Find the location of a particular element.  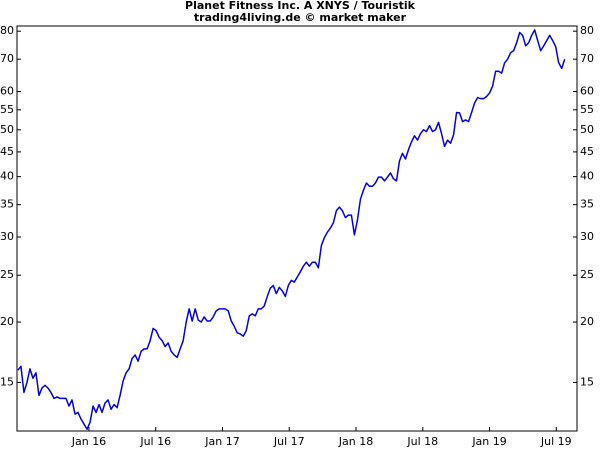

x-tick-label: Jul 18 is located at coordinates (422, 441).